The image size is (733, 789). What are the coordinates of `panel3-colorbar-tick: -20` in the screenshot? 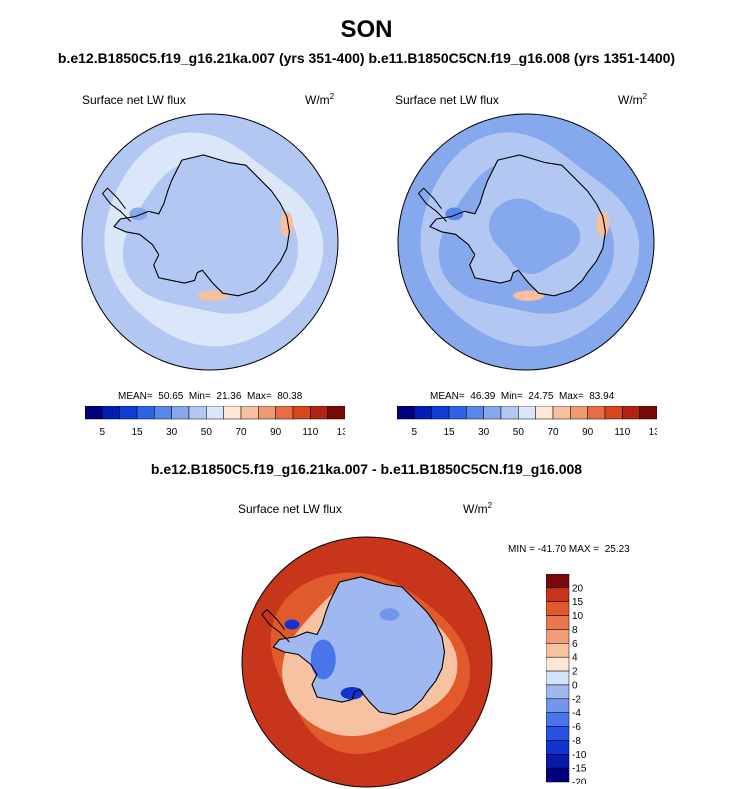 It's located at (579, 781).